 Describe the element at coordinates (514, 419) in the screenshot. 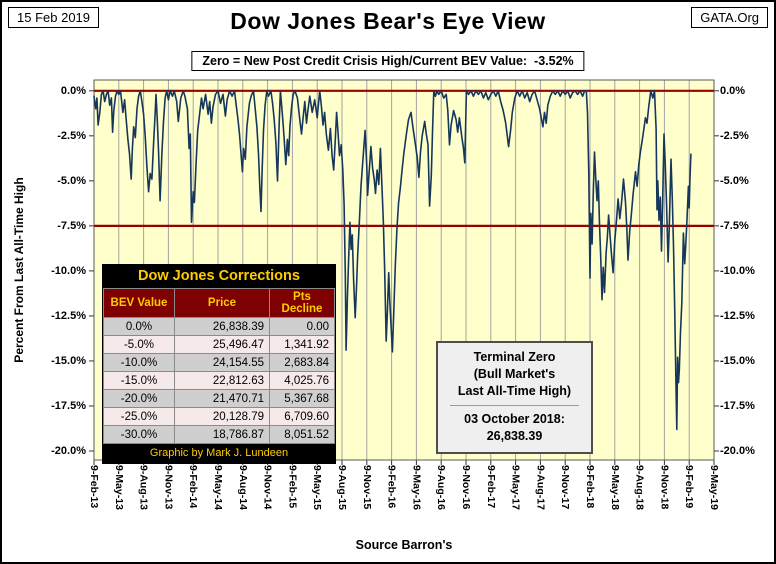

I see `terminal-zero-line: 03 October 2018:` at that location.